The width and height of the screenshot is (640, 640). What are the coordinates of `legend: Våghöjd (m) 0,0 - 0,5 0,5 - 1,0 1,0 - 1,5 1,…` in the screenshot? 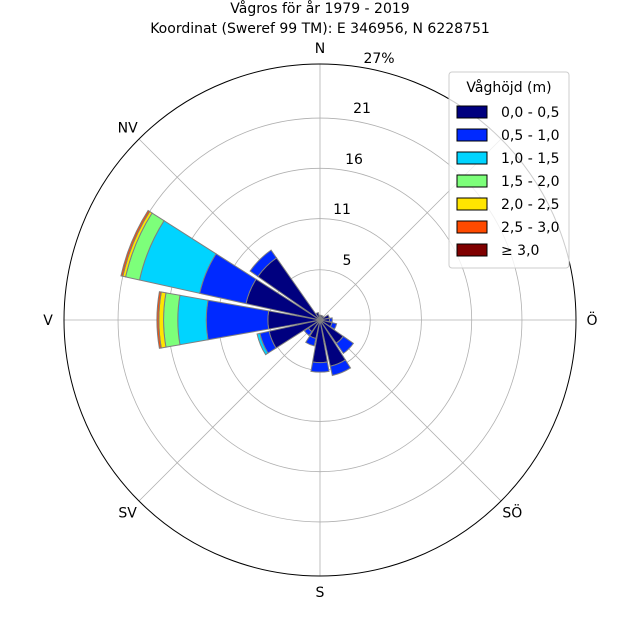 It's located at (509, 170).